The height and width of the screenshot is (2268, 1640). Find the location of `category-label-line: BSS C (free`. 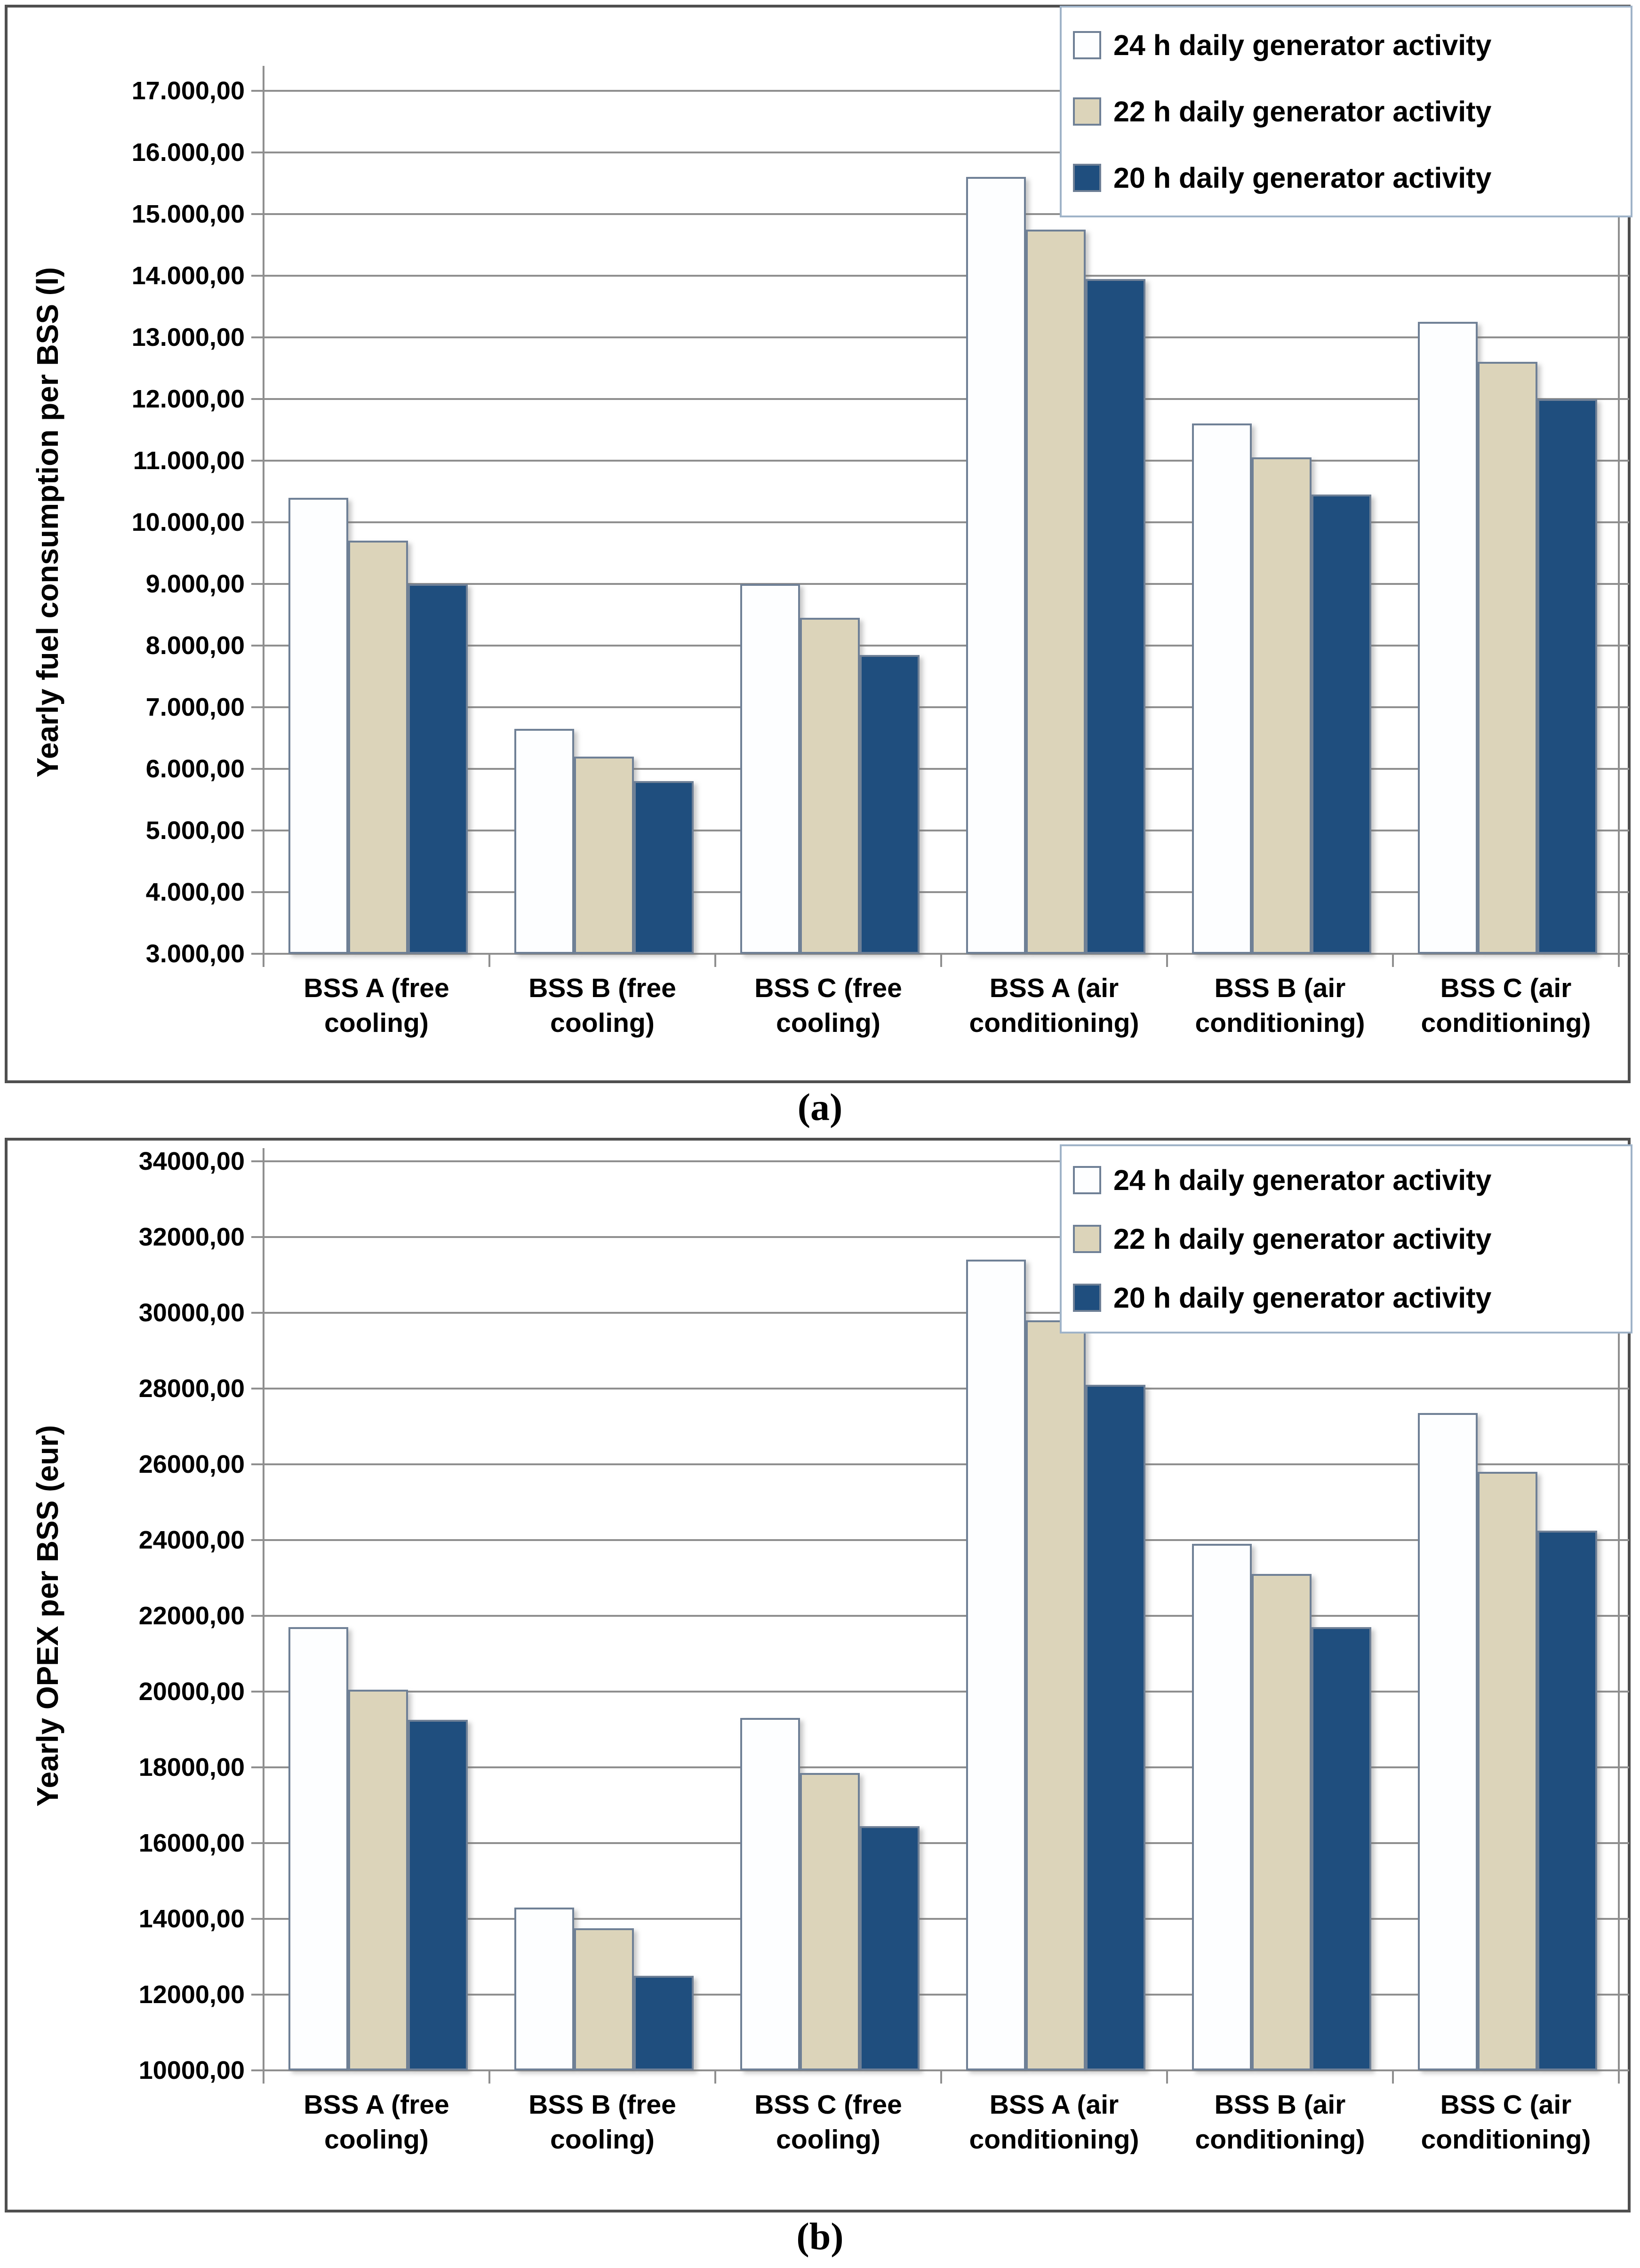

category-label-line: BSS C (free is located at coordinates (828, 988).